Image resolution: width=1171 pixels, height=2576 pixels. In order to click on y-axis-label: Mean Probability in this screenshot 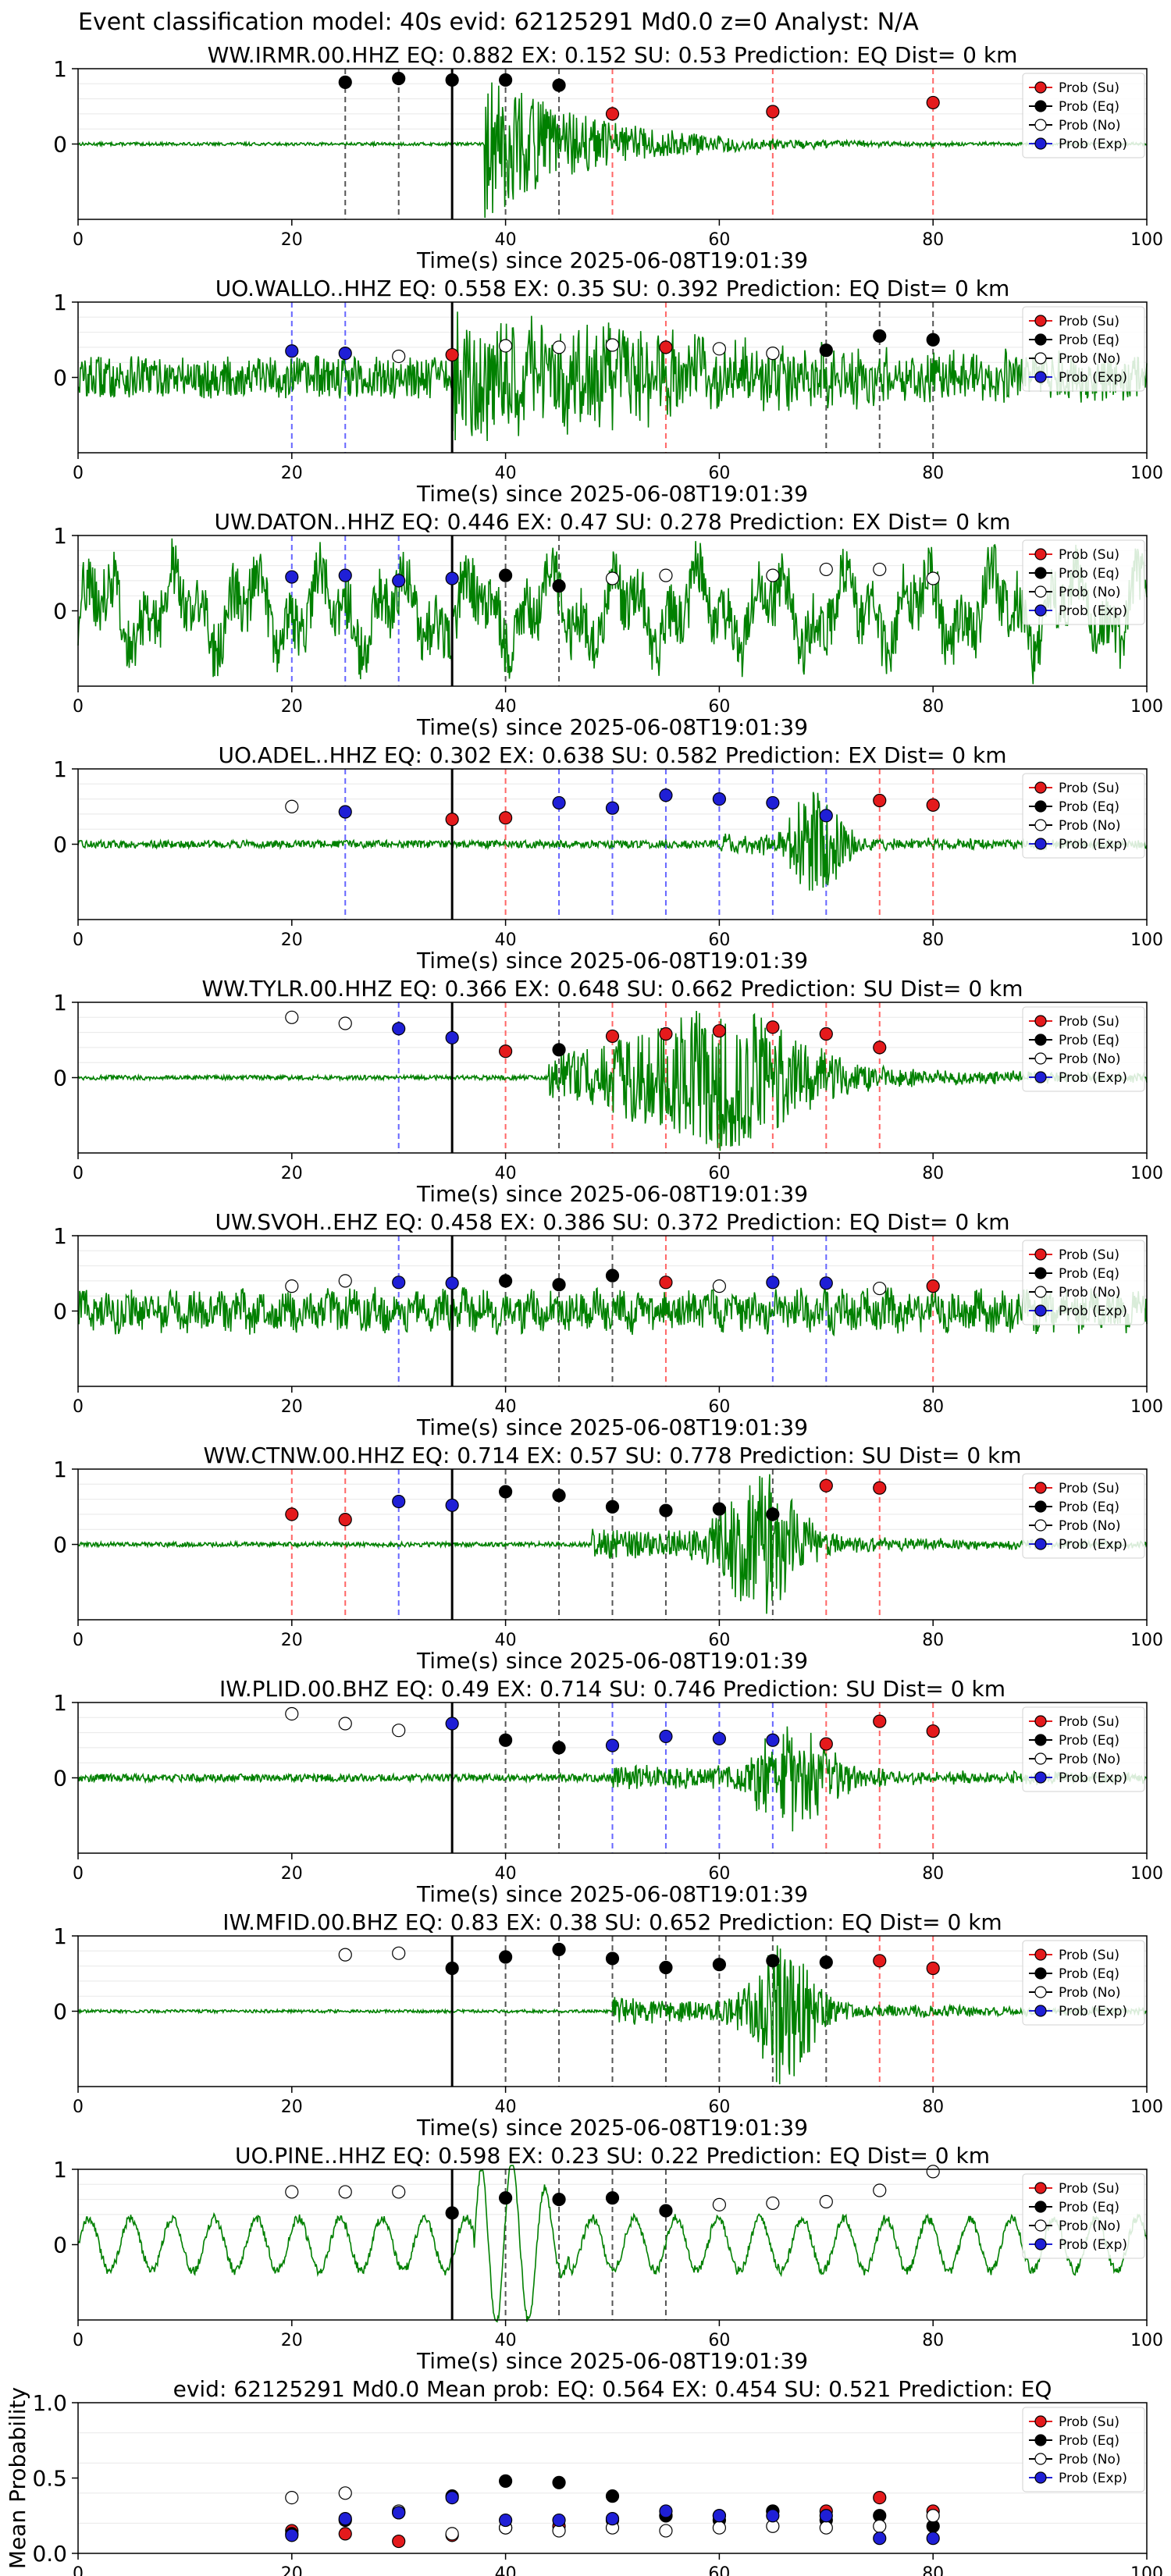, I will do `click(17, 2478)`.